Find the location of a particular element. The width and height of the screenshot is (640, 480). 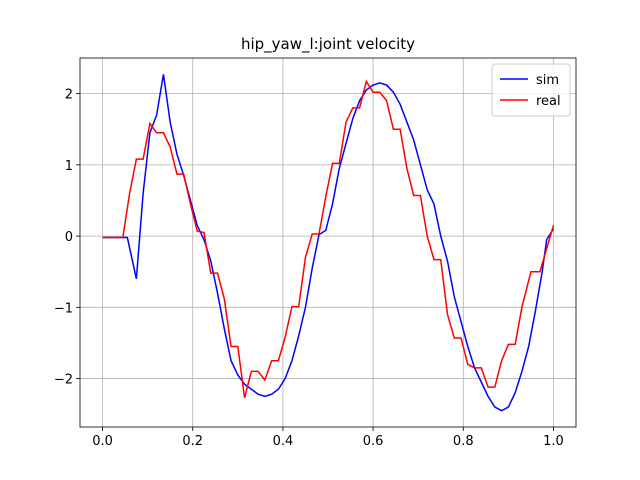

y-tick-label: 0 is located at coordinates (69, 237).